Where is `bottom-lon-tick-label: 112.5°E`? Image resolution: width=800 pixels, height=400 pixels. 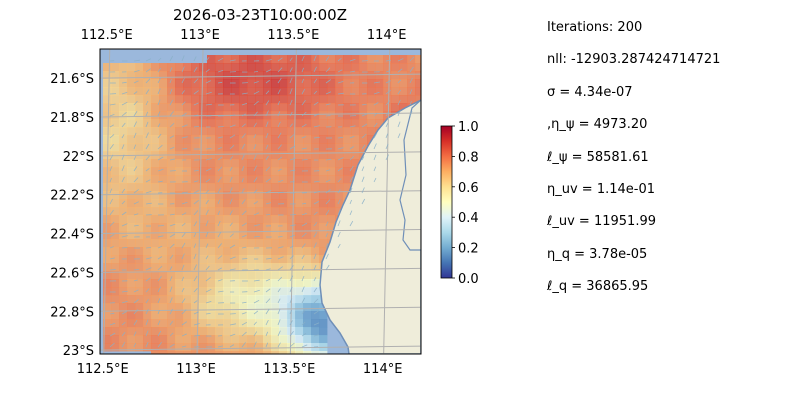
bottom-lon-tick-label: 112.5°E is located at coordinates (103, 369).